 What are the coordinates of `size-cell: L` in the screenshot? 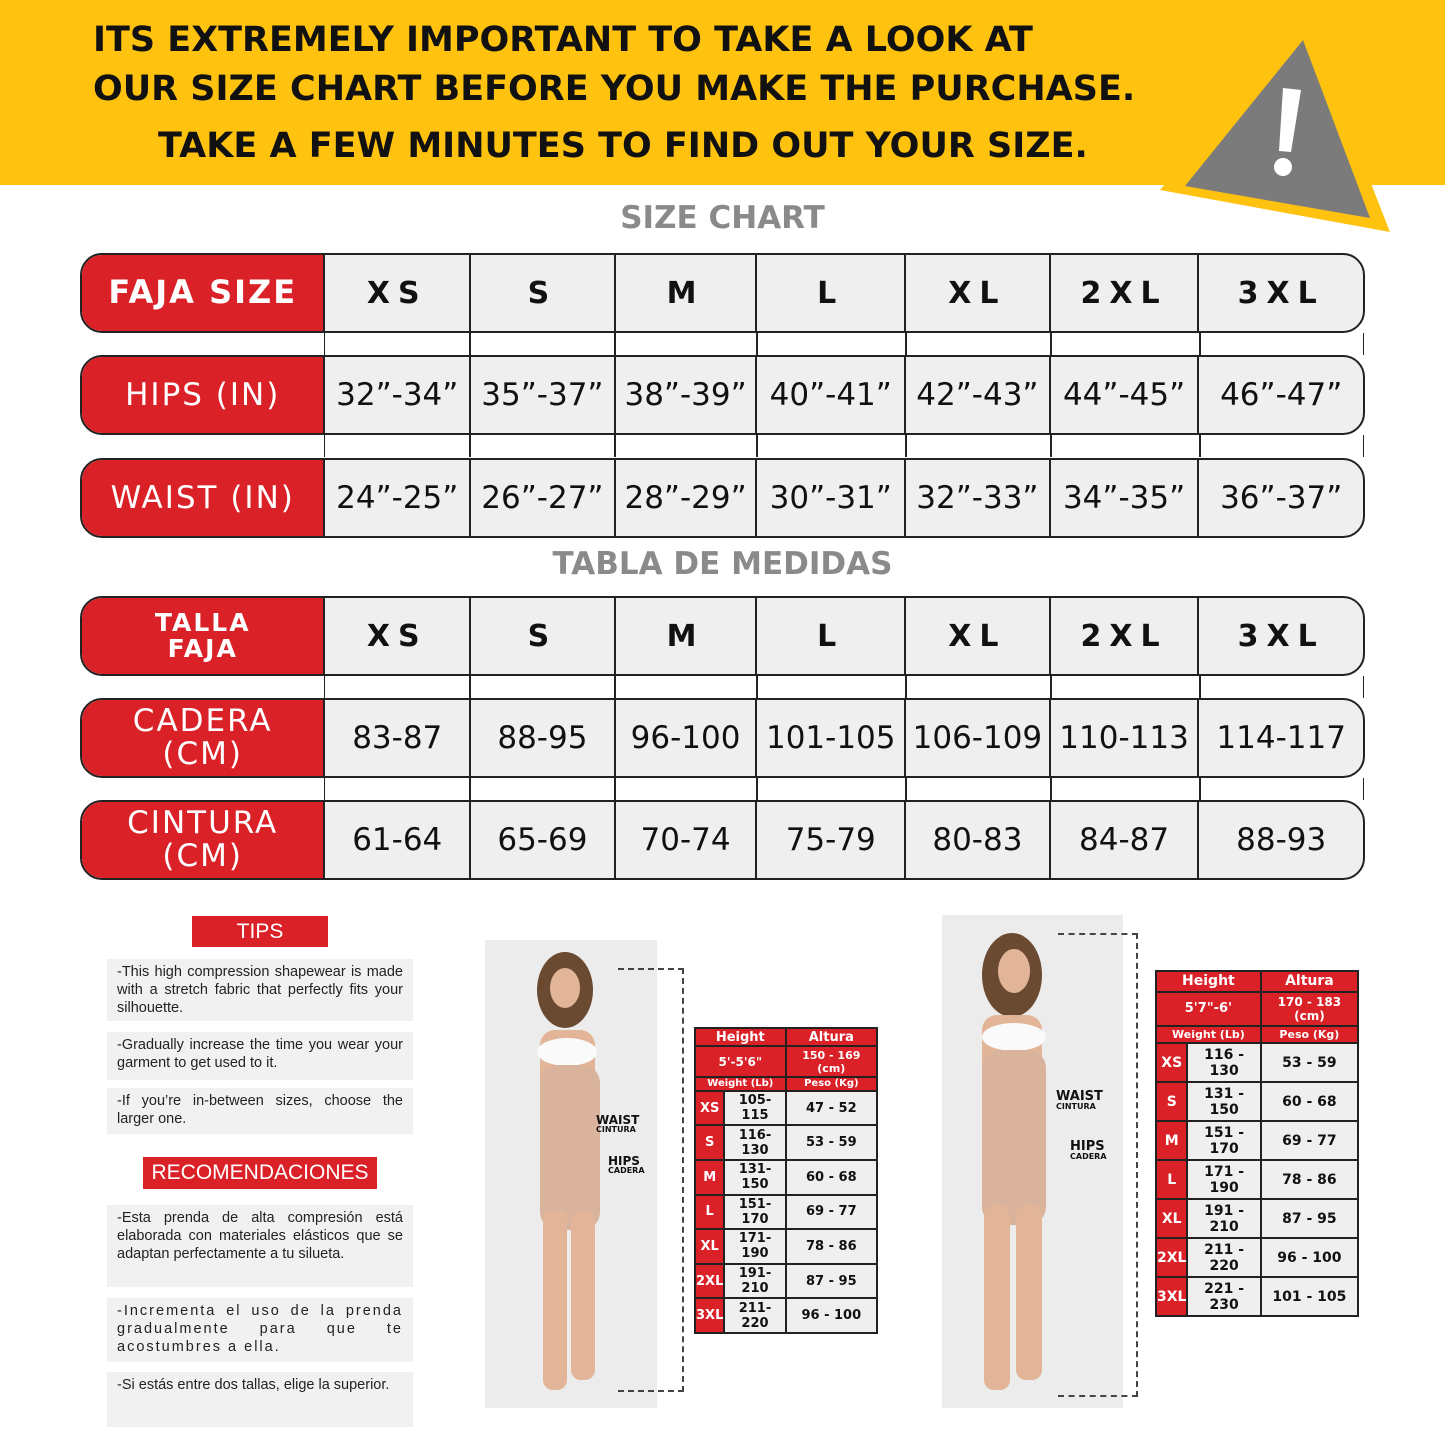 It's located at (832, 293).